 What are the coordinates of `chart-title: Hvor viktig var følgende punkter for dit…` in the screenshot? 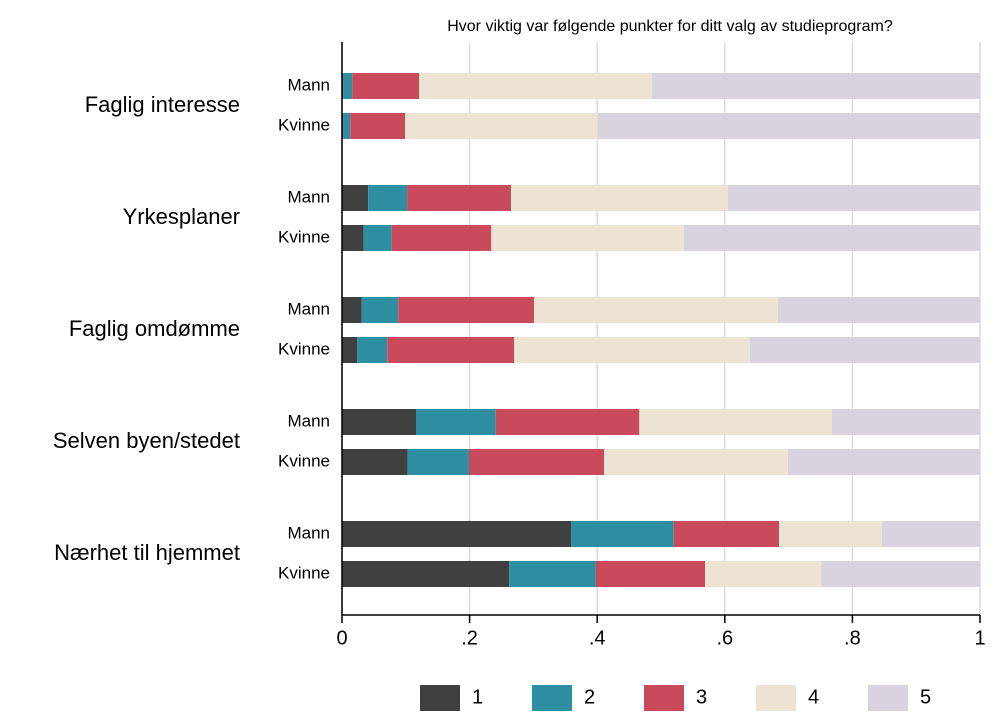 It's located at (670, 26).